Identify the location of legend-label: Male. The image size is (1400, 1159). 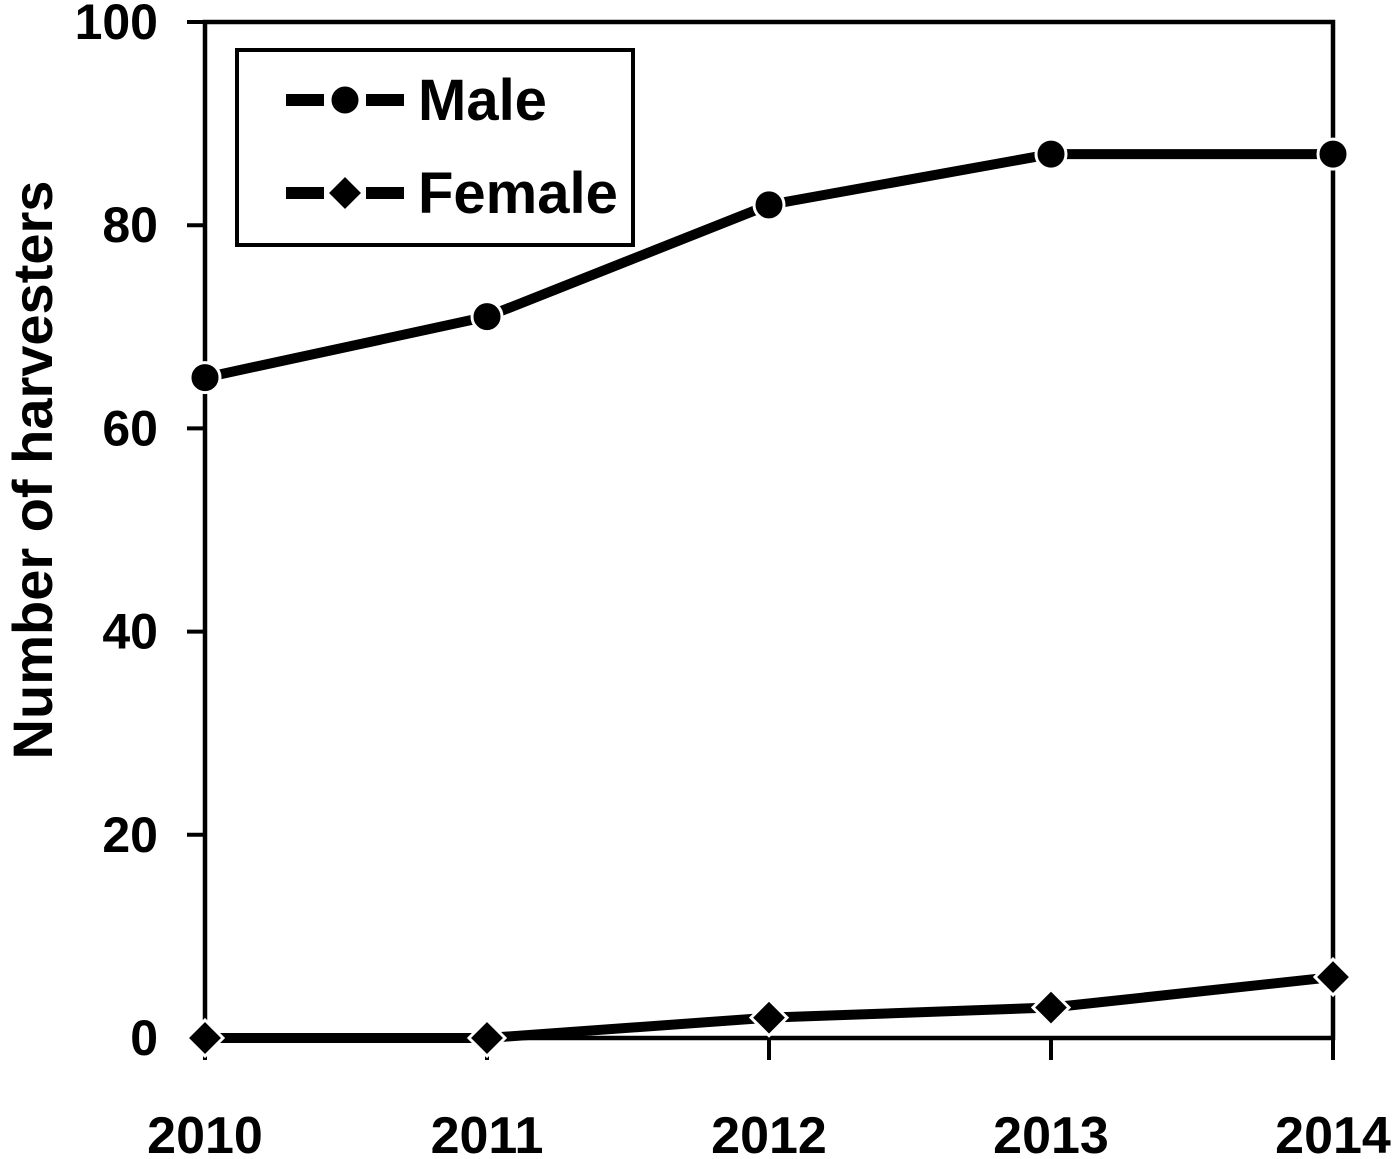
(482, 100).